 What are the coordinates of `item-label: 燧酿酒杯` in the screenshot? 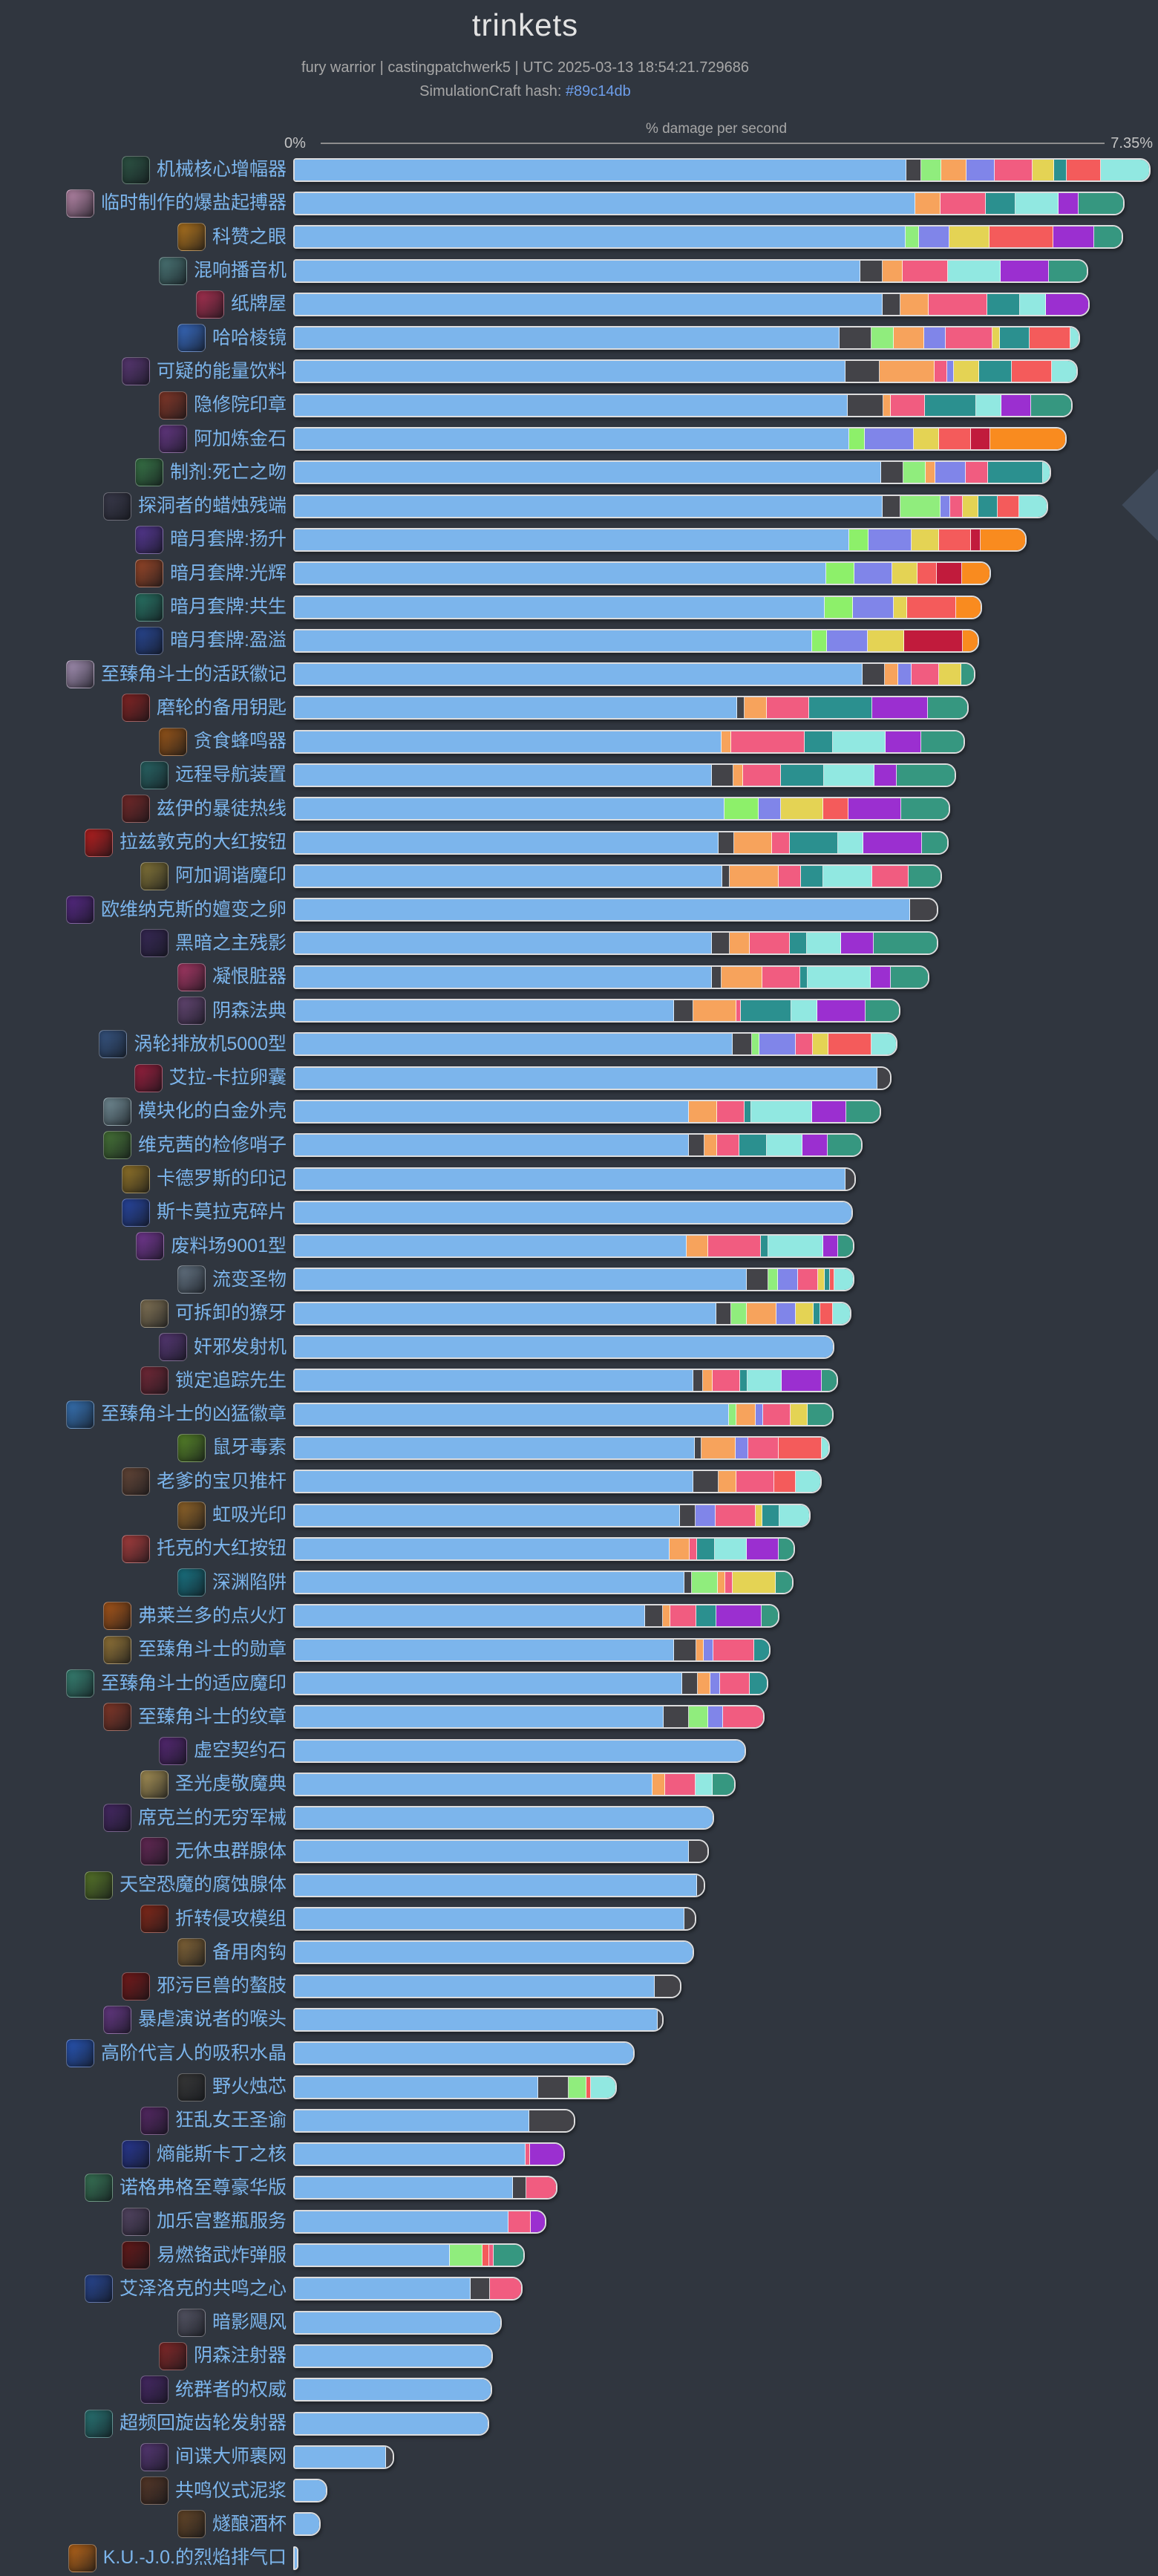 It's located at (249, 2523).